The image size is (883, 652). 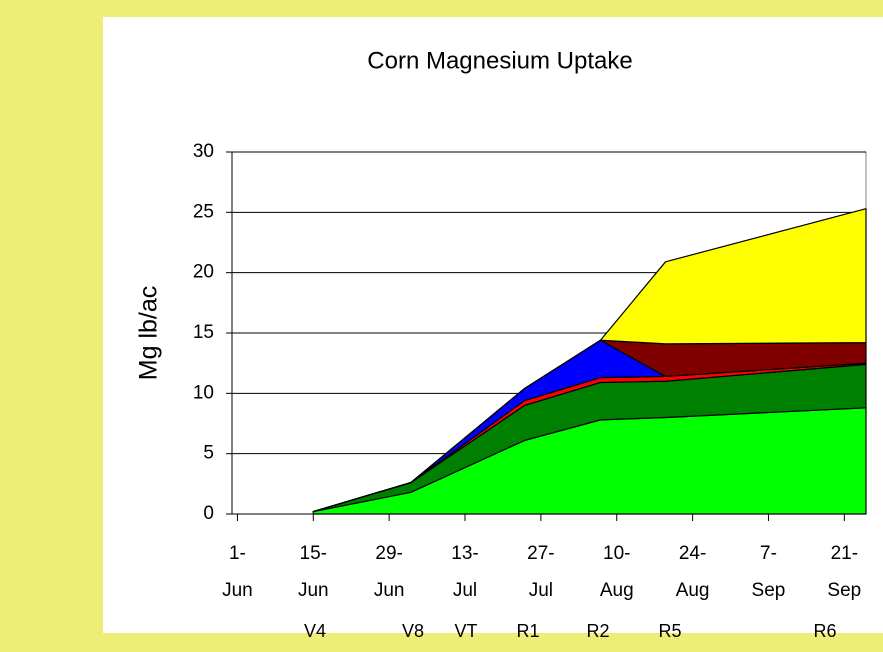 I want to click on y-tick-label: 5, so click(x=208, y=453).